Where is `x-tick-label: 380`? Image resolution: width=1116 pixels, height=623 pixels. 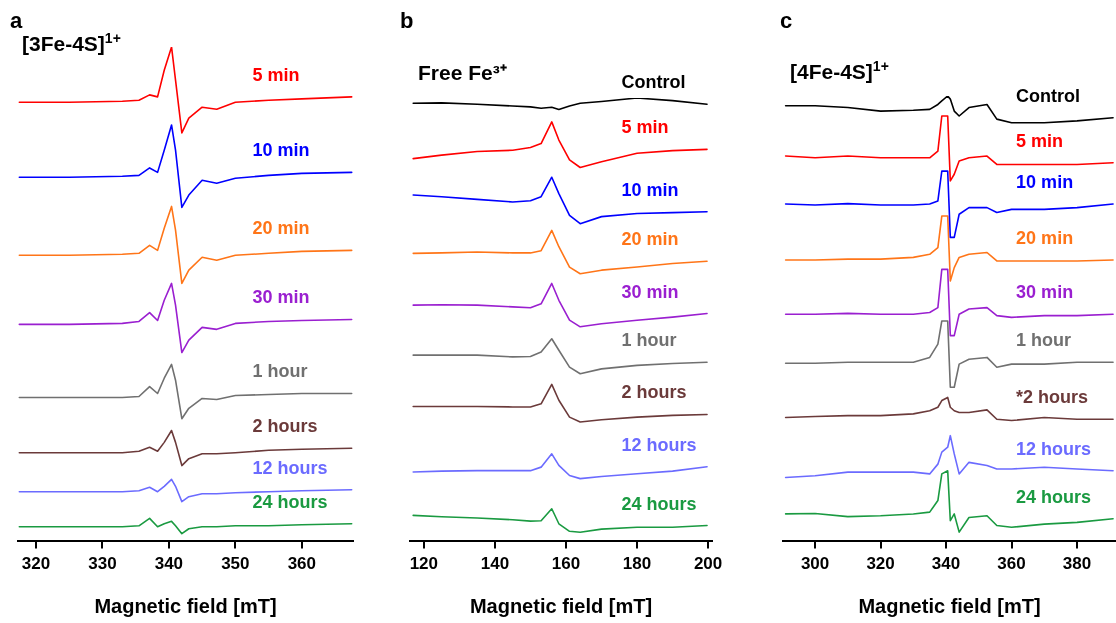 x-tick-label: 380 is located at coordinates (1077, 564).